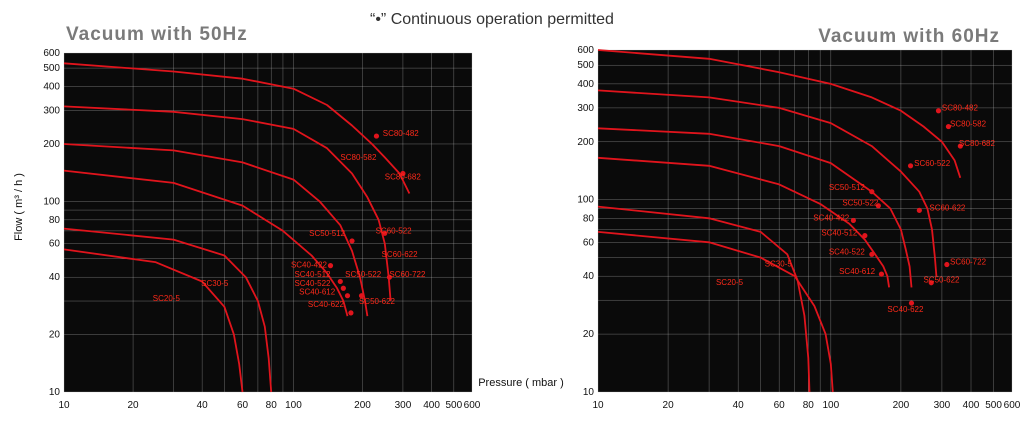  I want to click on chart0-model-label: SC30-5, so click(215, 283).